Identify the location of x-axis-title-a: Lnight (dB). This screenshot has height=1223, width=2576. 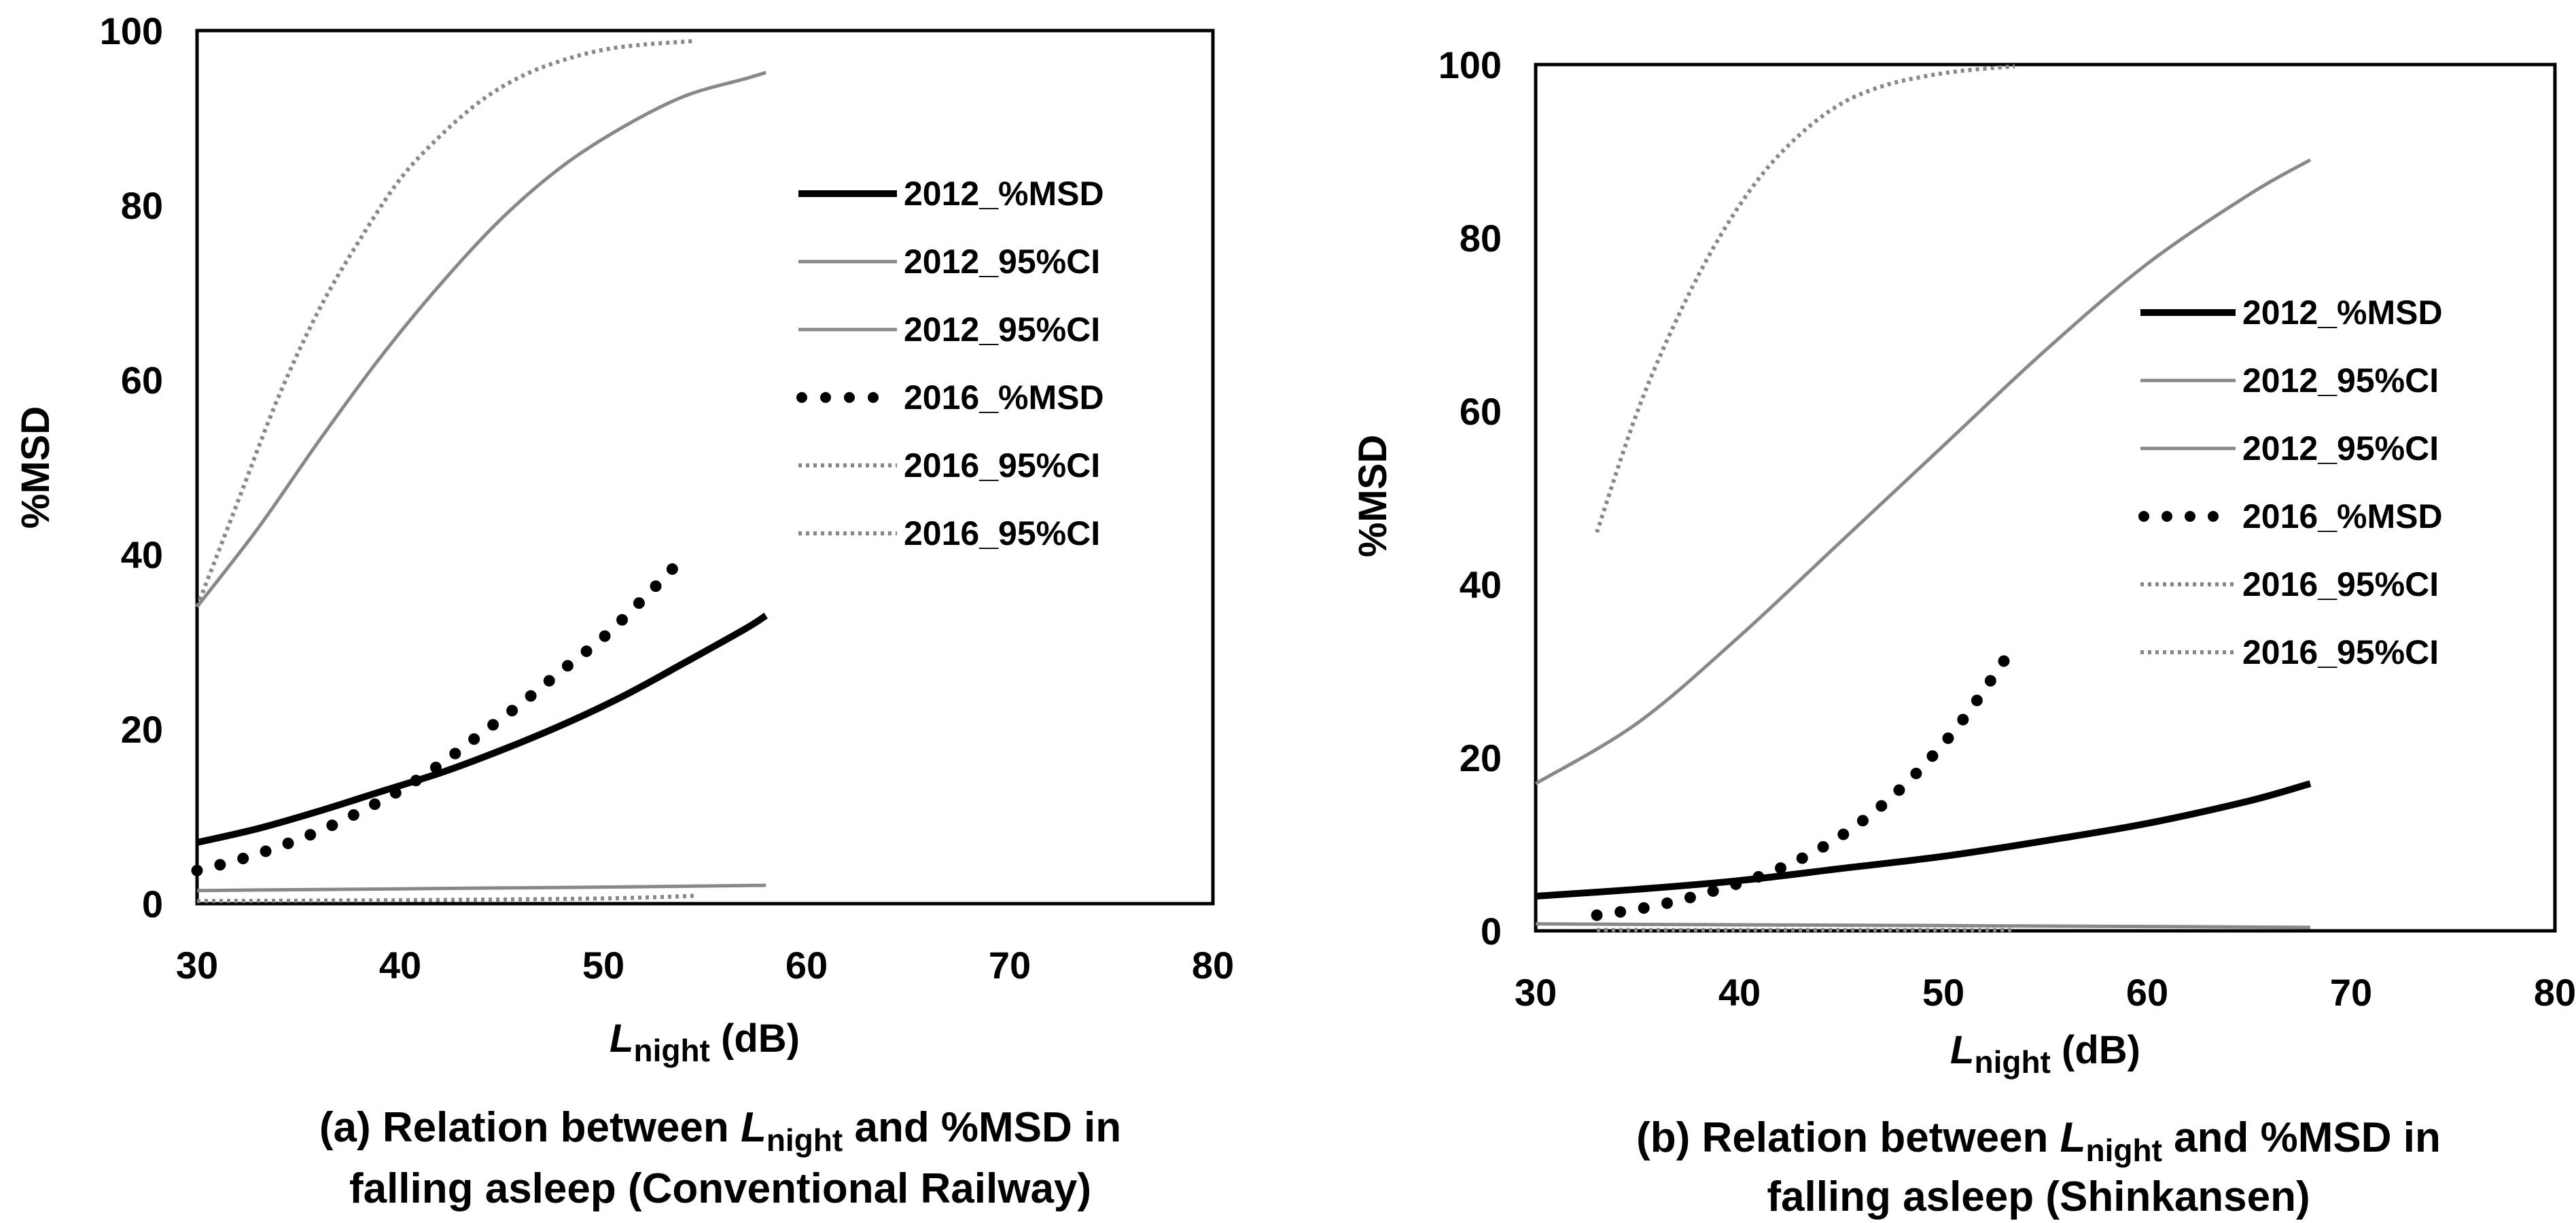
(705, 1042).